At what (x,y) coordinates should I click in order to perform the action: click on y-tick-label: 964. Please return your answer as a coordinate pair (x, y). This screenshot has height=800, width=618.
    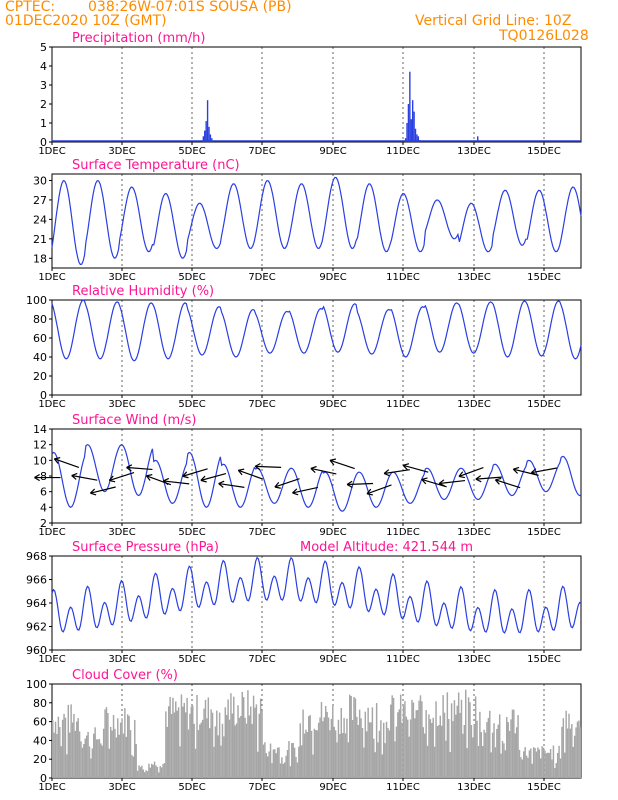
    Looking at the image, I should click on (36, 603).